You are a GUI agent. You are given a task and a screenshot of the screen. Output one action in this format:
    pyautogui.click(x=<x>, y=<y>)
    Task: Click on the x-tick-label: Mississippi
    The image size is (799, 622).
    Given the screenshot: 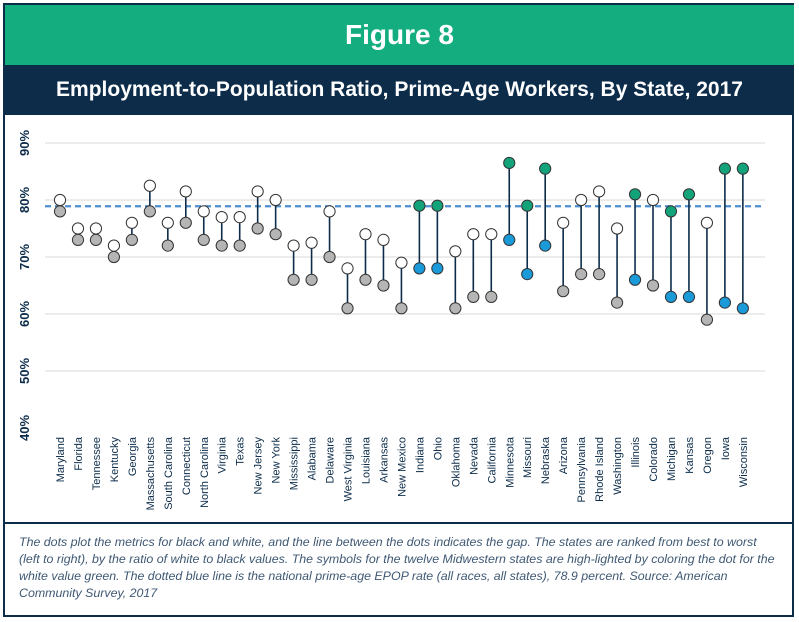 What is the action you would take?
    pyautogui.click(x=295, y=463)
    